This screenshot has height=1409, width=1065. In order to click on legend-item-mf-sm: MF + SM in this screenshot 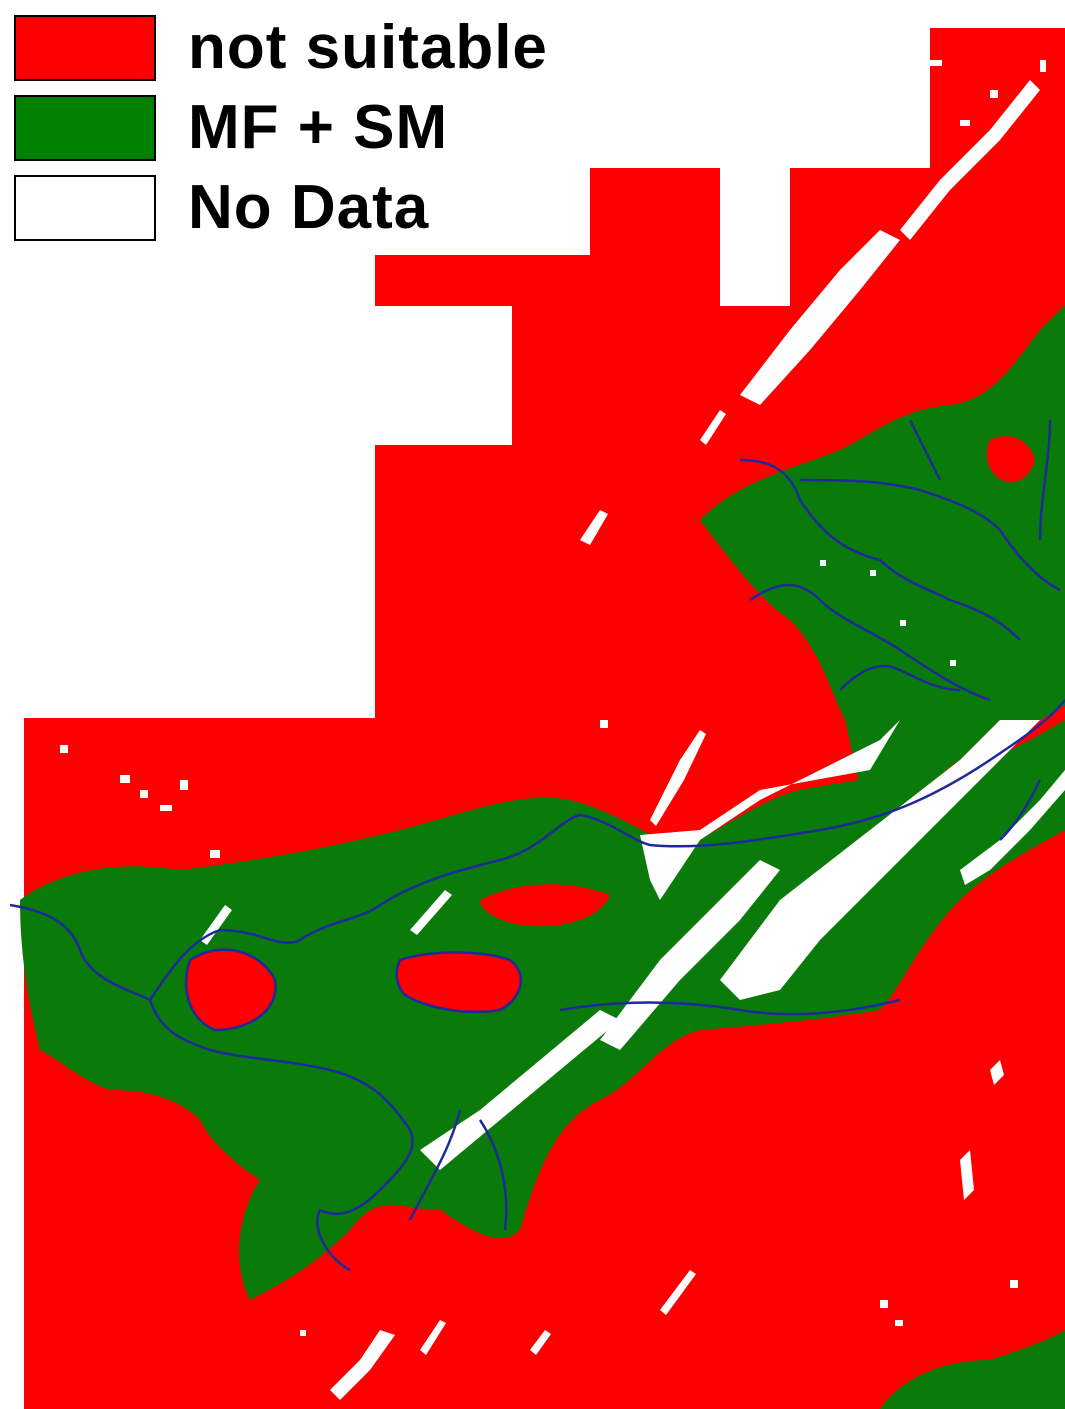, I will do `click(281, 128)`.